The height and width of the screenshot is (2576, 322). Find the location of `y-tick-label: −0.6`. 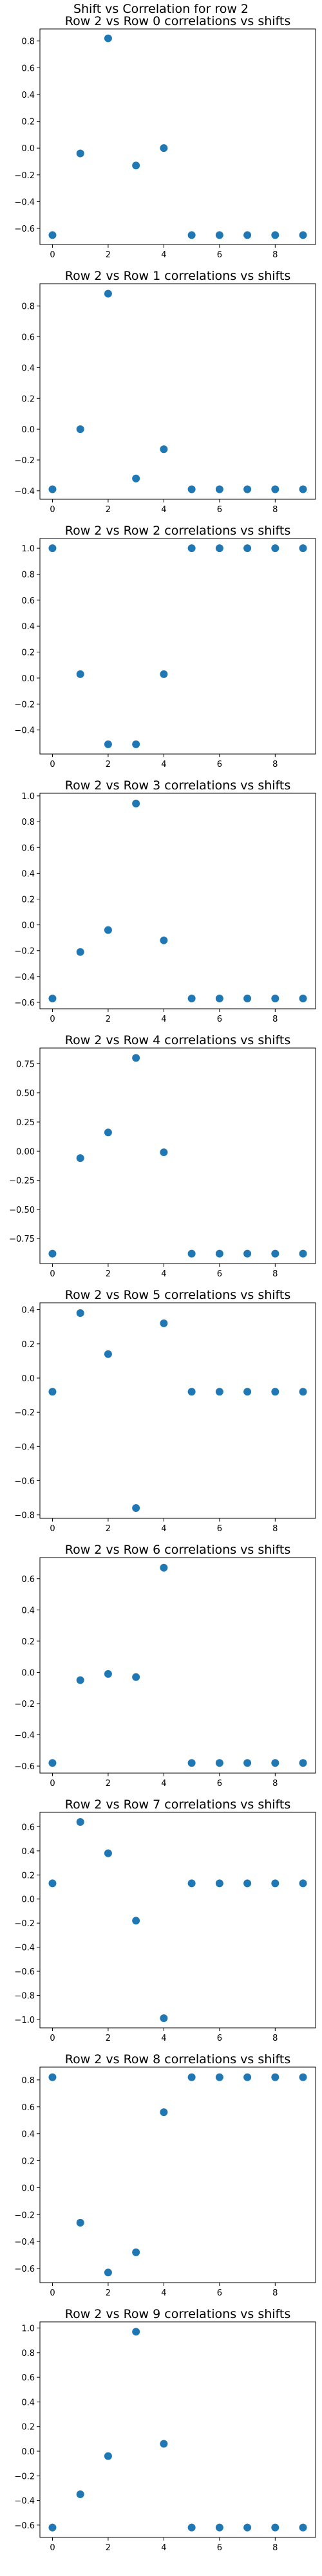

y-tick-label: −0.6 is located at coordinates (24, 1767).